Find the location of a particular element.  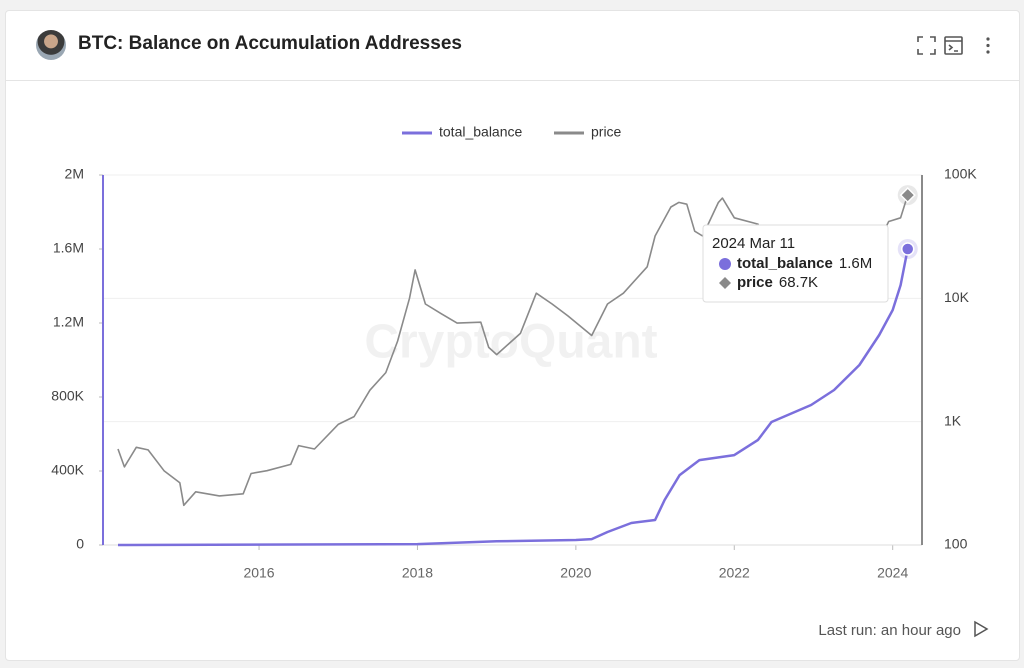

legend-item: total_balance is located at coordinates (462, 132).